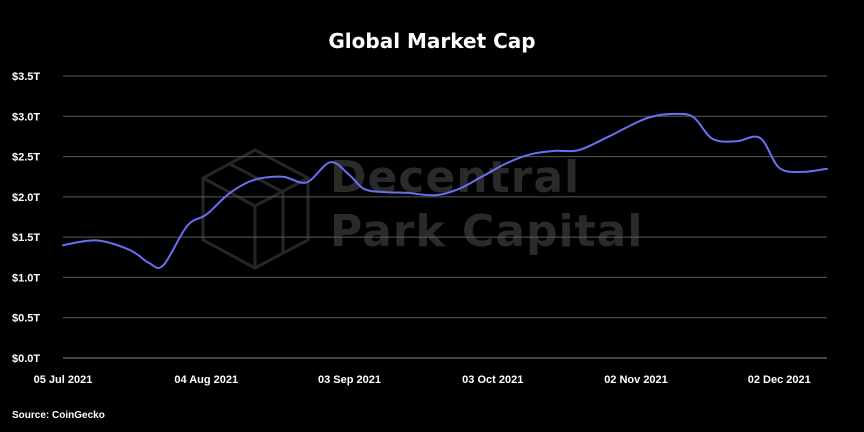 The height and width of the screenshot is (432, 864). Describe the element at coordinates (26, 158) in the screenshot. I see `y-tick-label: $2.5T` at that location.